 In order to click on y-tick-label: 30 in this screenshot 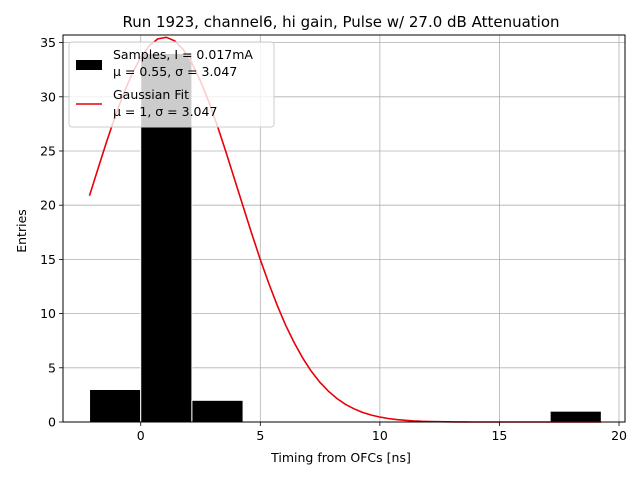, I will do `click(48, 96)`.